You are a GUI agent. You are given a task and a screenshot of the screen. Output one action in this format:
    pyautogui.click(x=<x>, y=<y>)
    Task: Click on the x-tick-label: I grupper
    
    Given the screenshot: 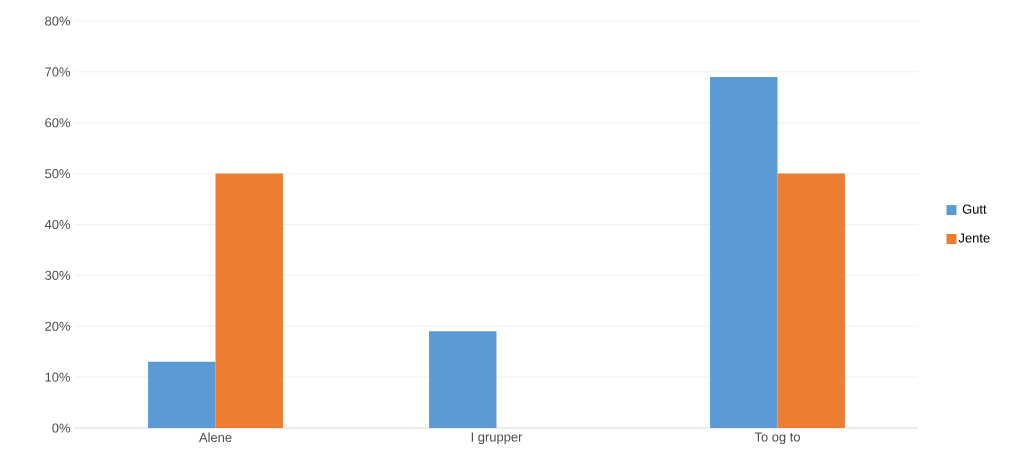 What is the action you would take?
    pyautogui.click(x=497, y=438)
    